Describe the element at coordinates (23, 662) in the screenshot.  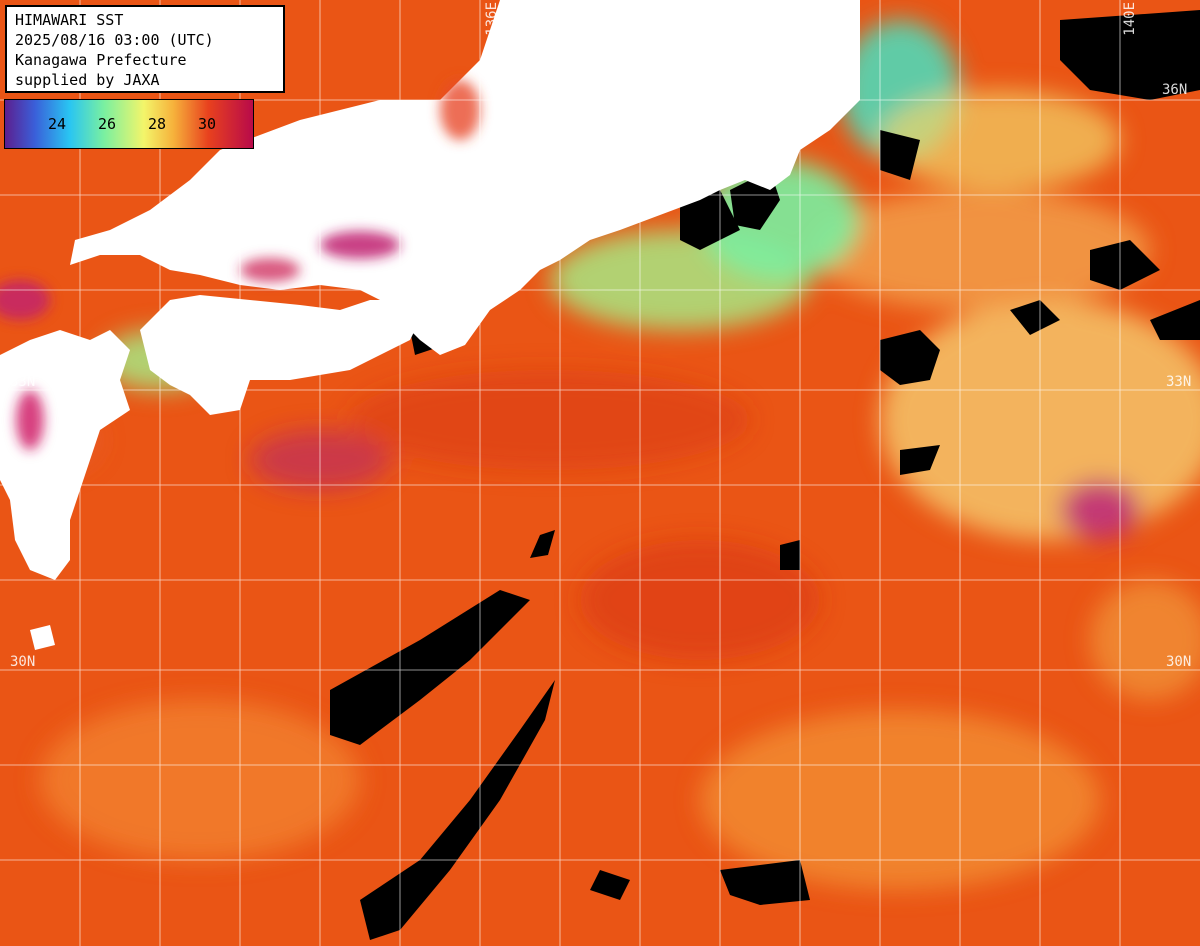
I see `latitude-label-30n-left: 30N` at that location.